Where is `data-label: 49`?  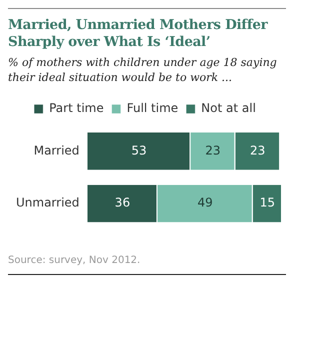 data-label: 49 is located at coordinates (205, 203).